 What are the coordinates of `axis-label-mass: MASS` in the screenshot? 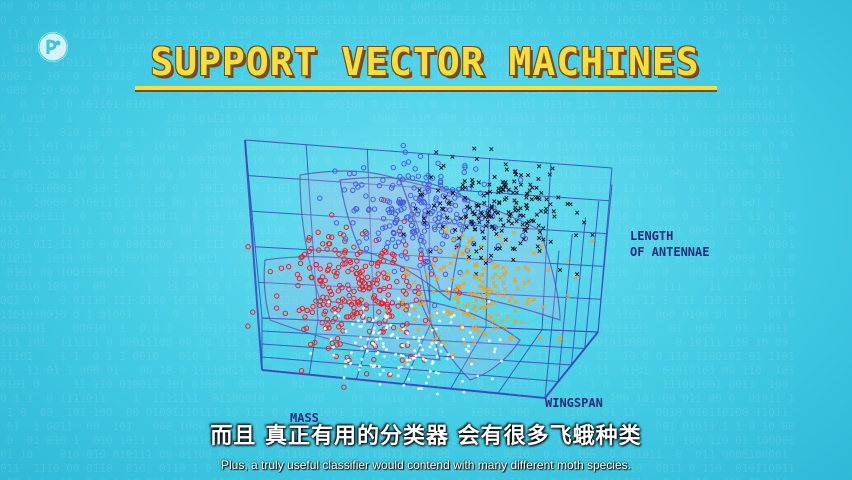 It's located at (304, 418).